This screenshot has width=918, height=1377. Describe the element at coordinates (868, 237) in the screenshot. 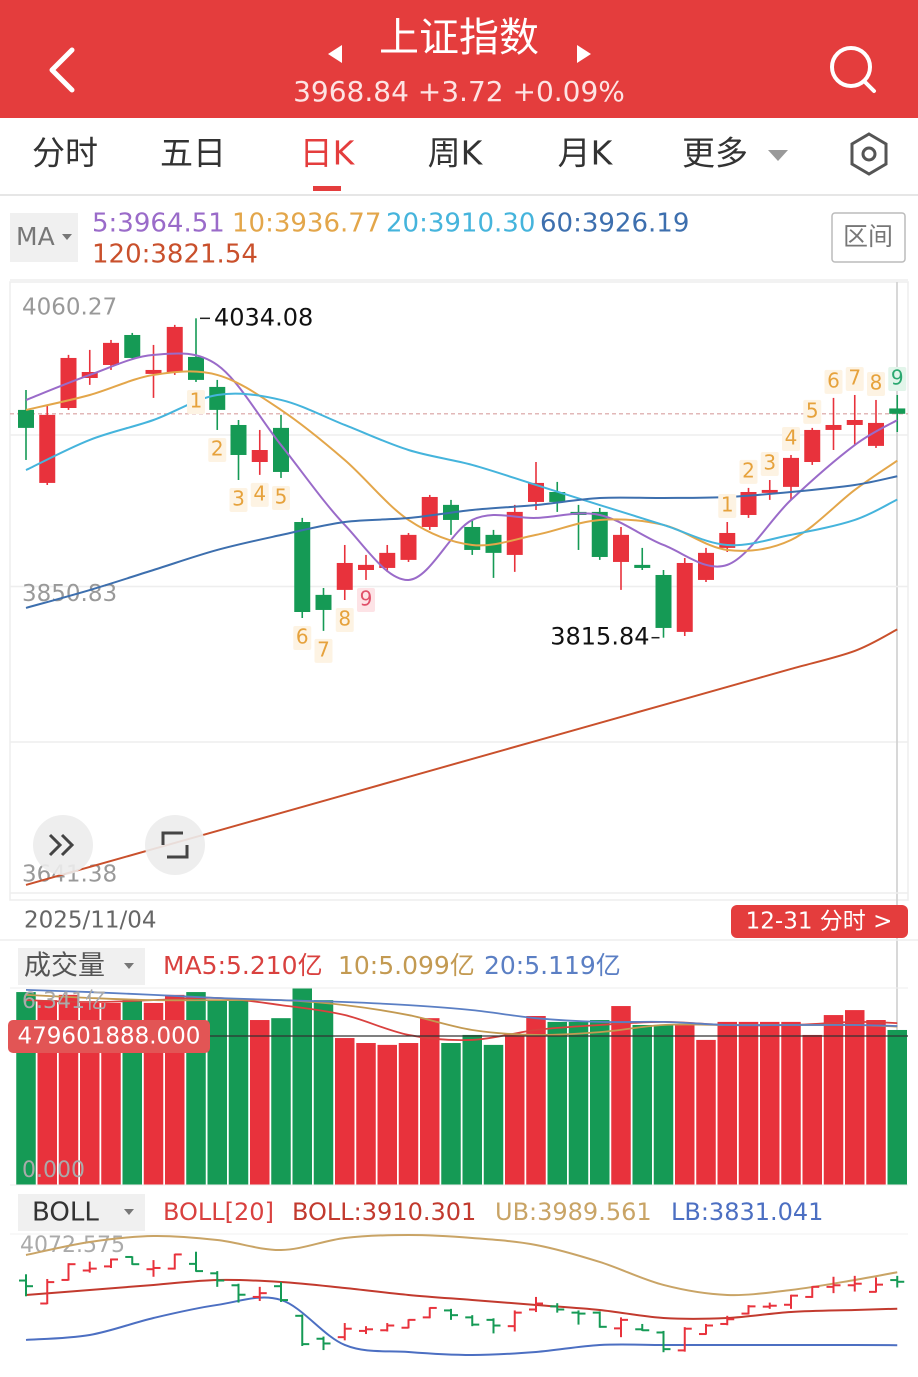

I see `range-button` at that location.